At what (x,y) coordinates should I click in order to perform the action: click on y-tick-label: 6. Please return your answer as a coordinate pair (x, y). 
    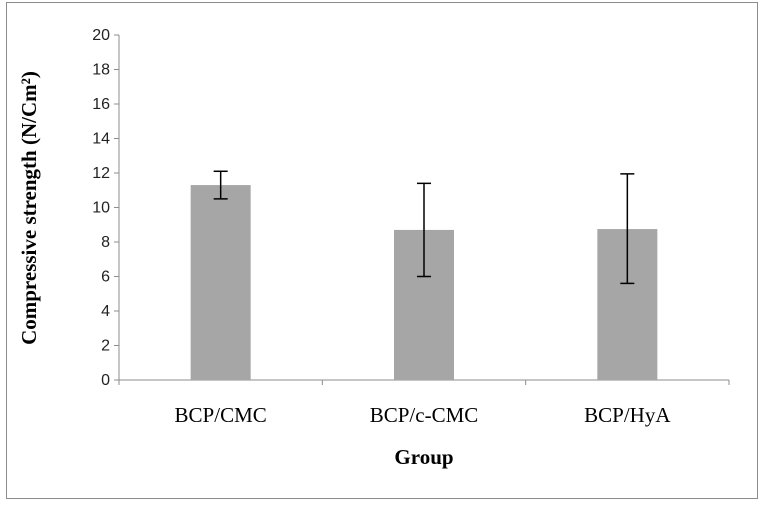
    Looking at the image, I should click on (105, 277).